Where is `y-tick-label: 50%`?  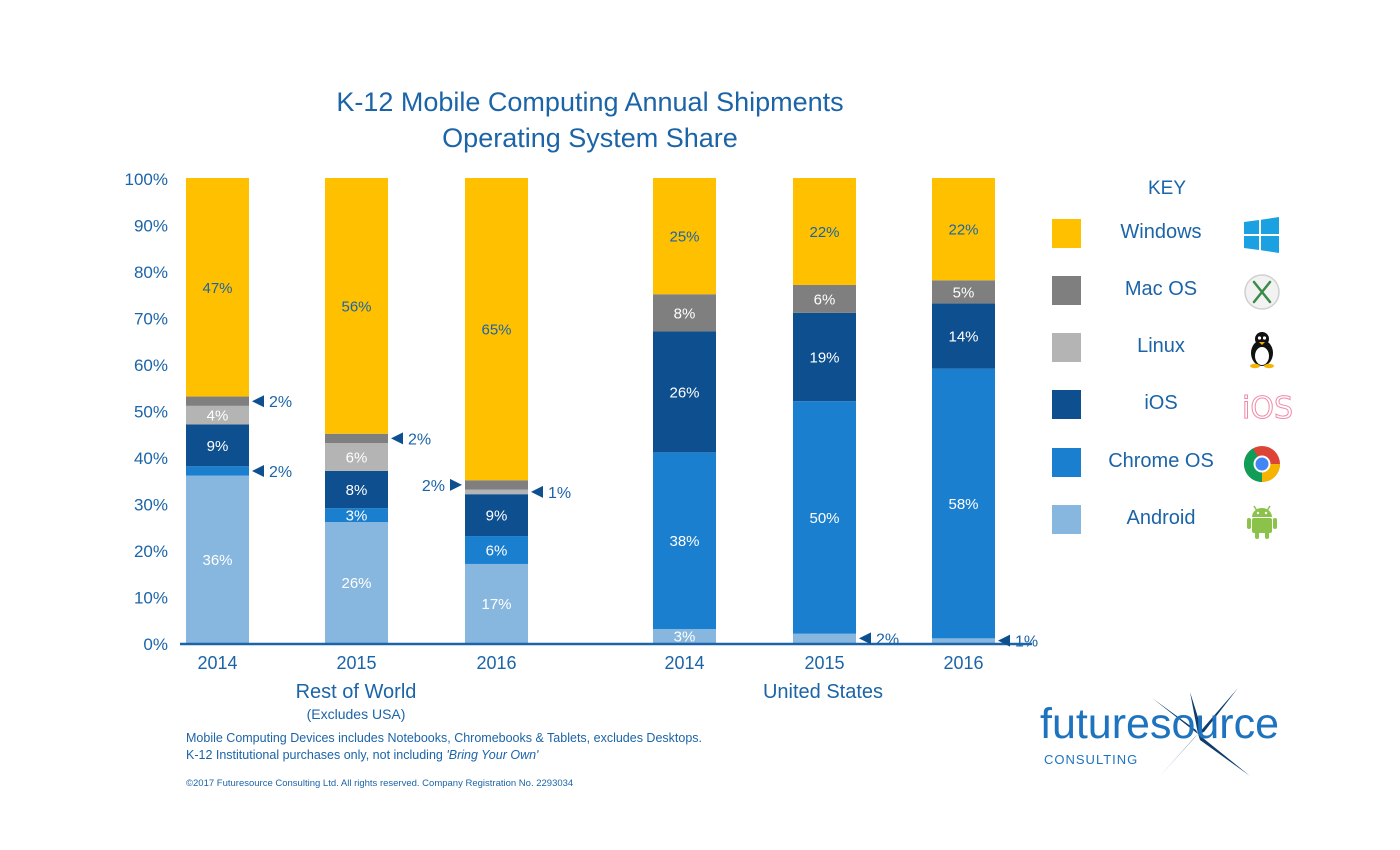
y-tick-label: 50% is located at coordinates (151, 412).